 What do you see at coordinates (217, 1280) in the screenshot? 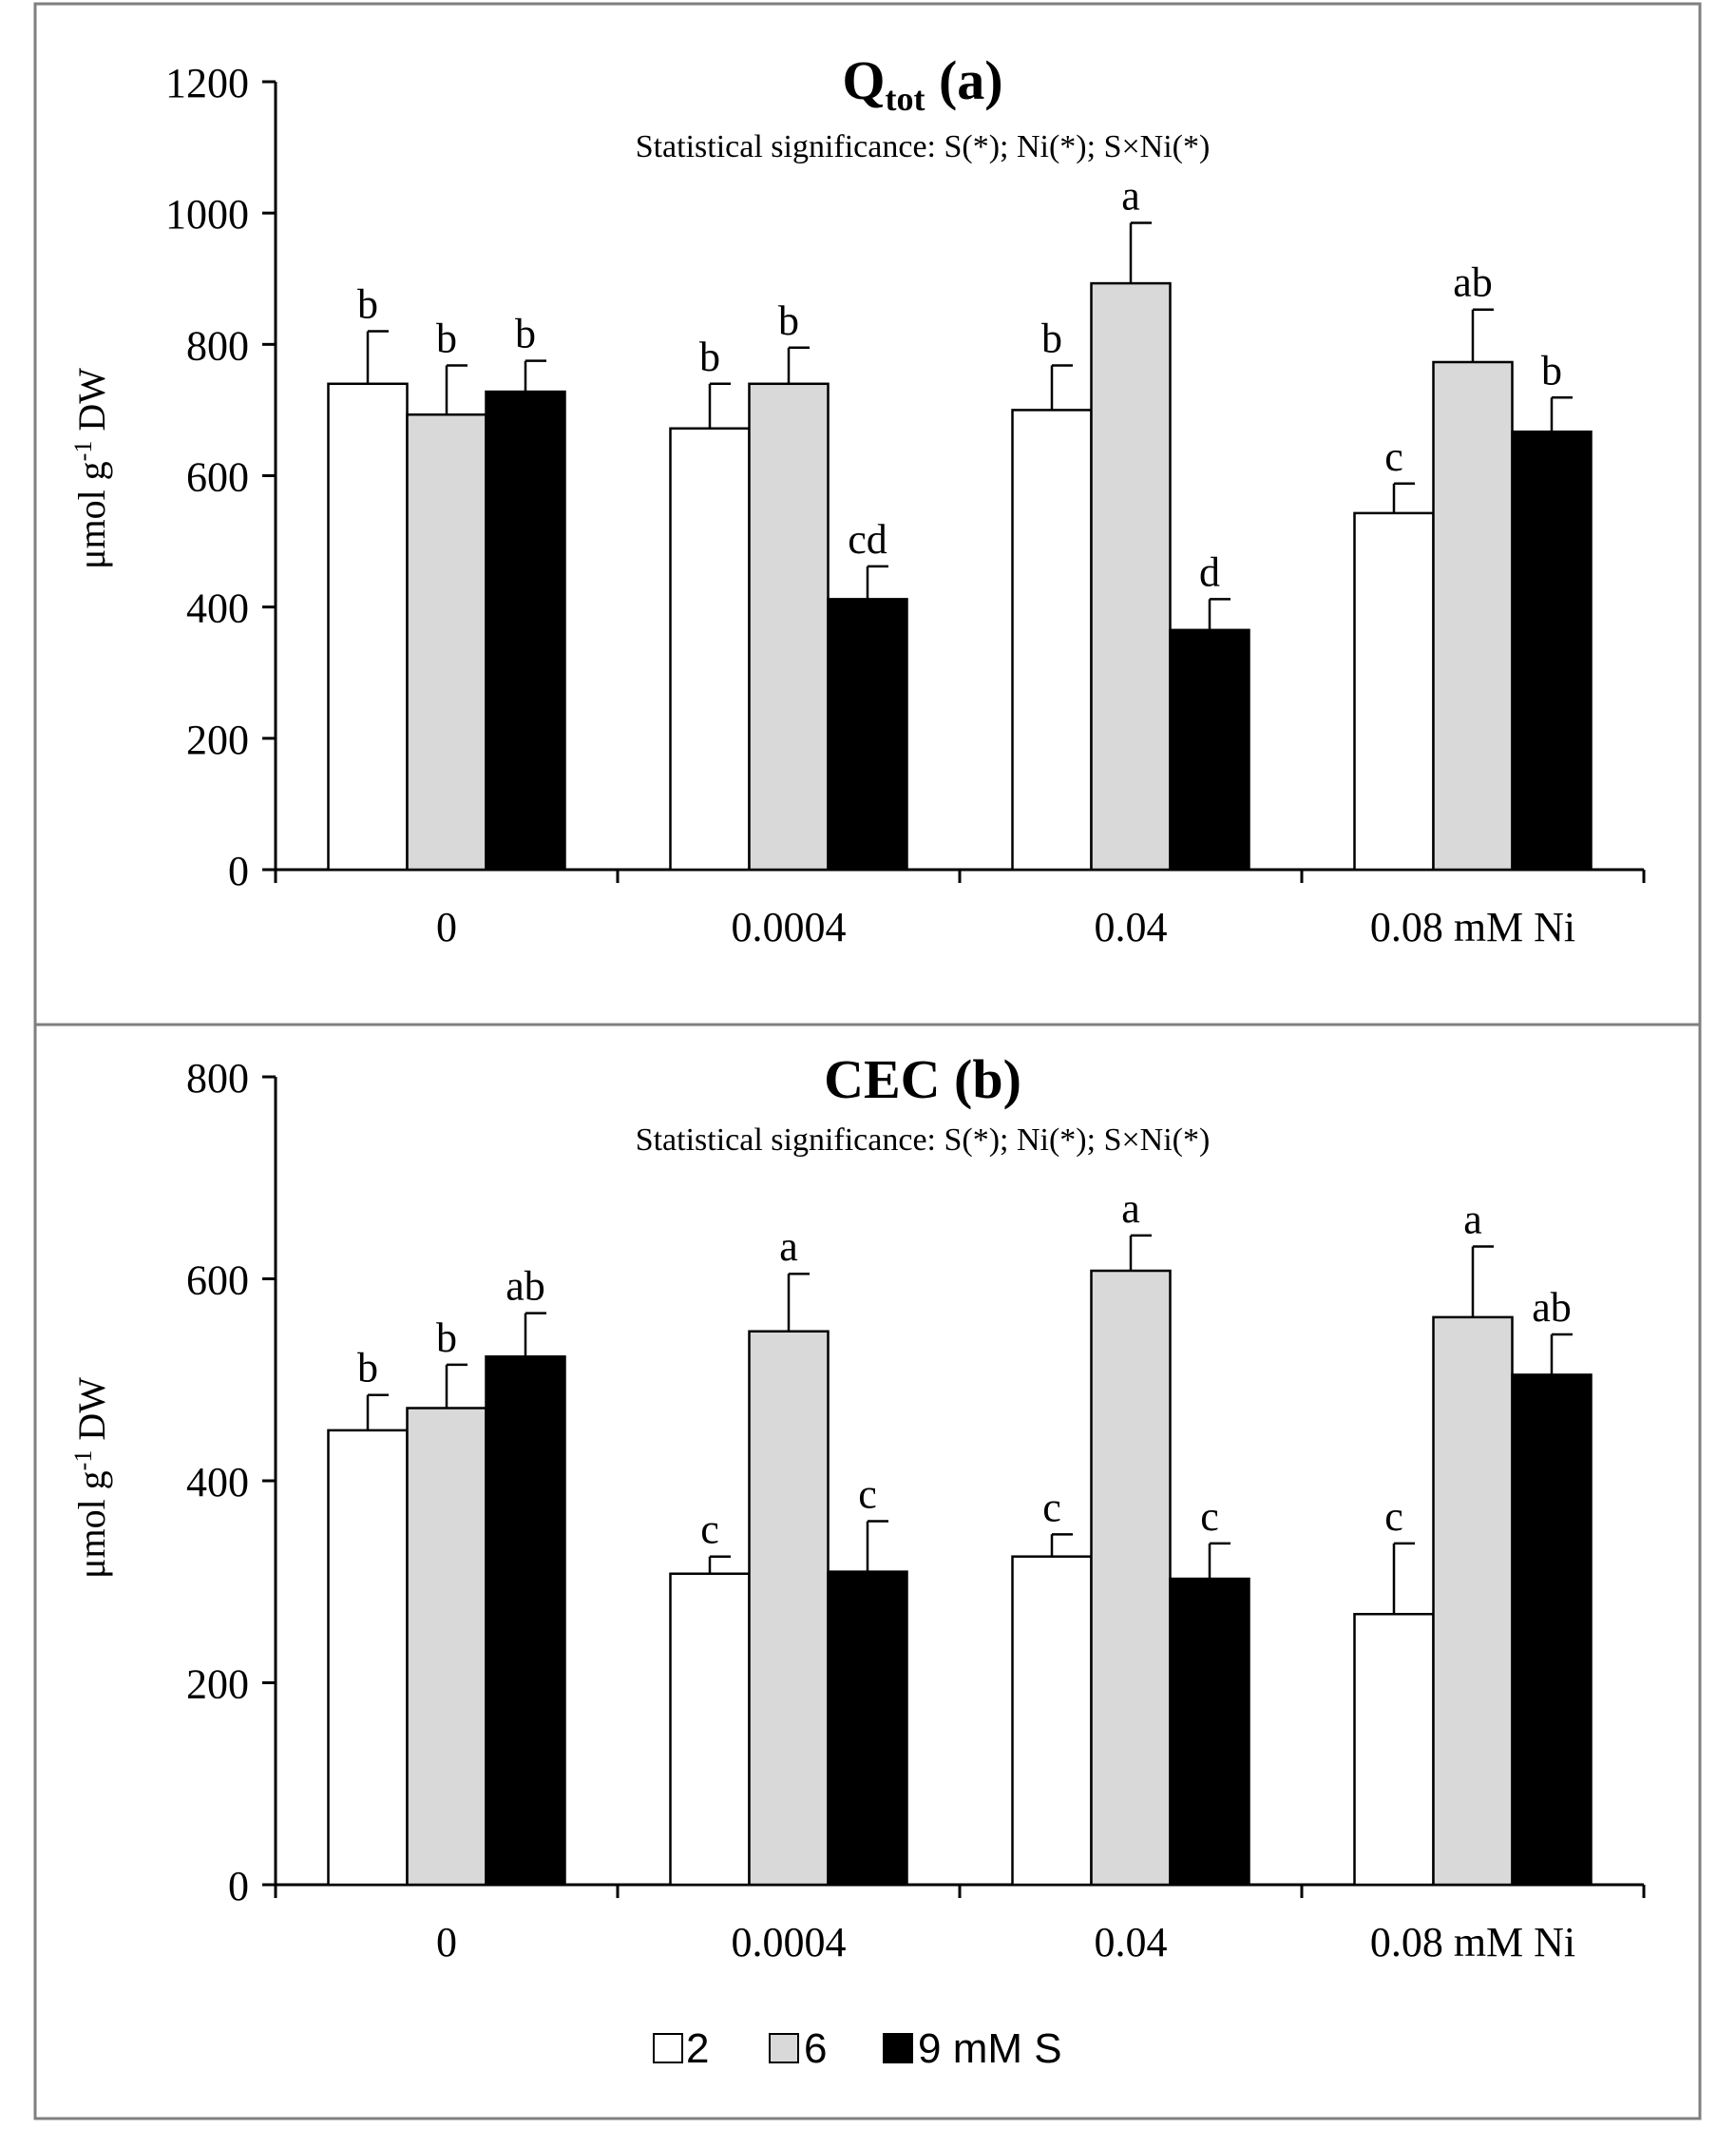
I see `panel-b-y-tick-label: 600` at bounding box center [217, 1280].